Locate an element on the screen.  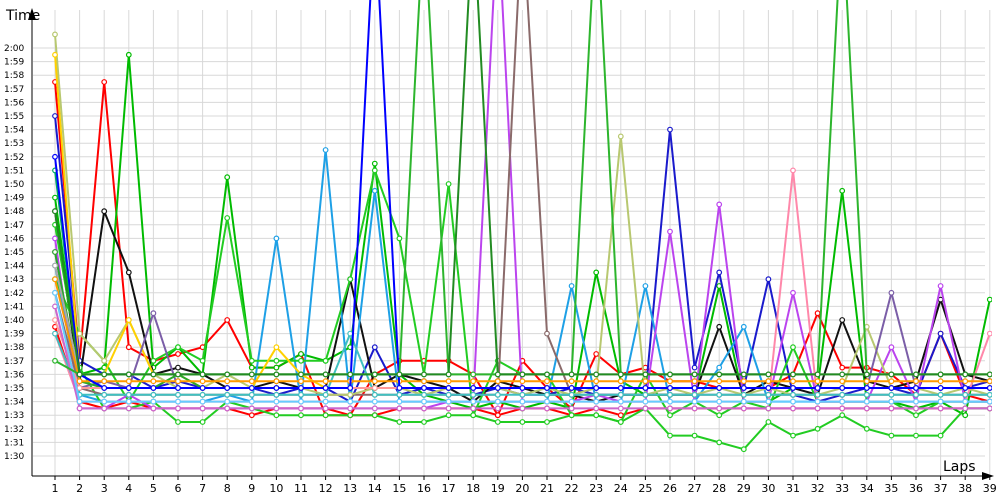
y-tick-label: 1:33 is located at coordinates (14, 416).